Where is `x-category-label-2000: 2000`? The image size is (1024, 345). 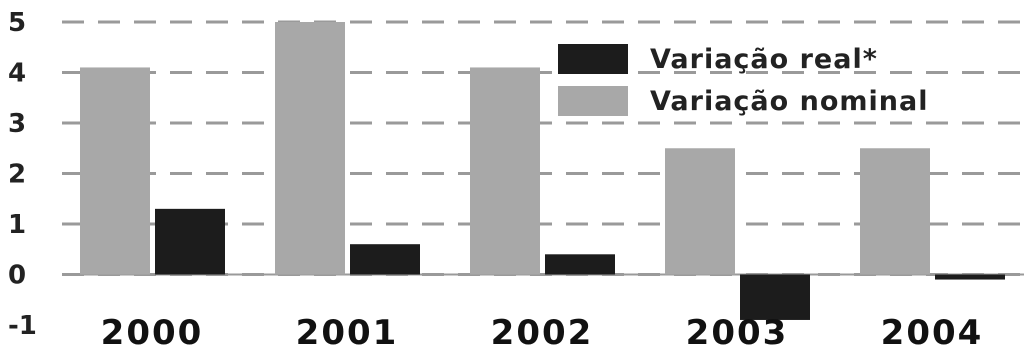
x-category-label-2000: 2000 is located at coordinates (152, 329).